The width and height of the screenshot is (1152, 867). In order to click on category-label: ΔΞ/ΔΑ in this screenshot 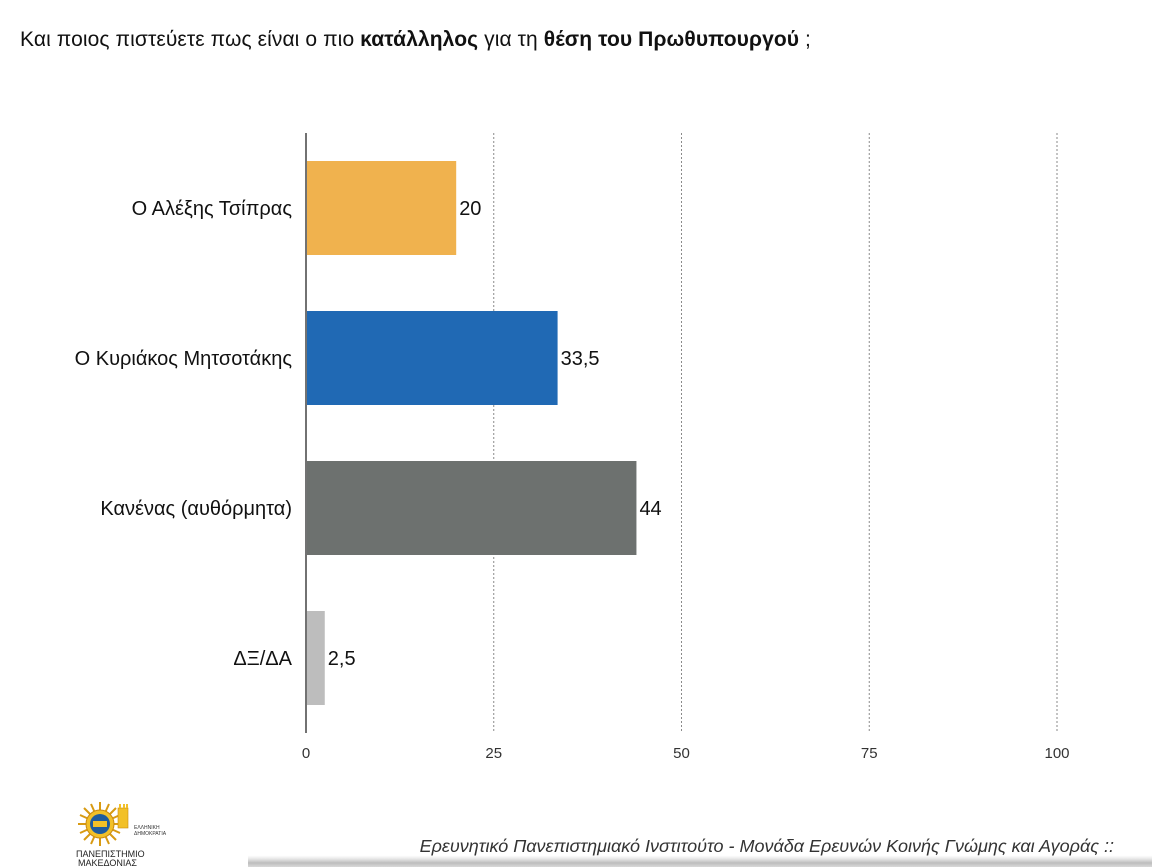, I will do `click(262, 659)`.